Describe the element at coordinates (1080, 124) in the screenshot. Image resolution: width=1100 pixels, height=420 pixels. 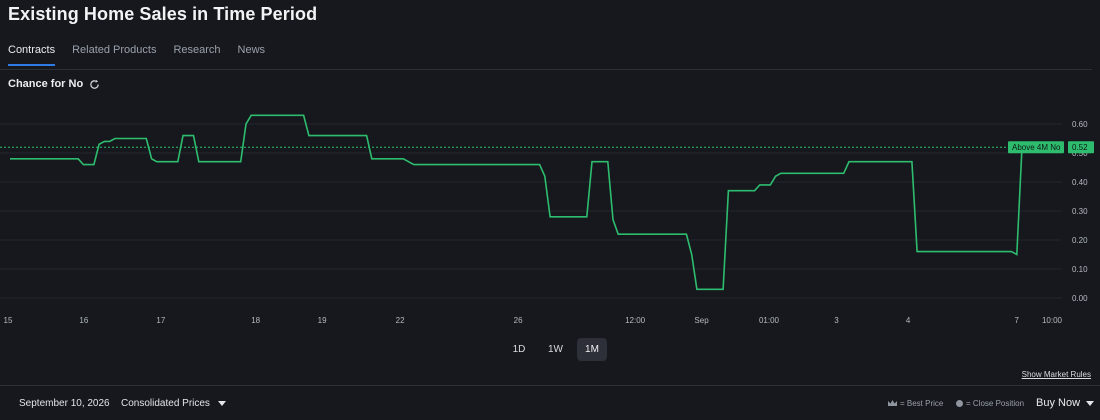
I see `y-tick-label: 0.60` at that location.